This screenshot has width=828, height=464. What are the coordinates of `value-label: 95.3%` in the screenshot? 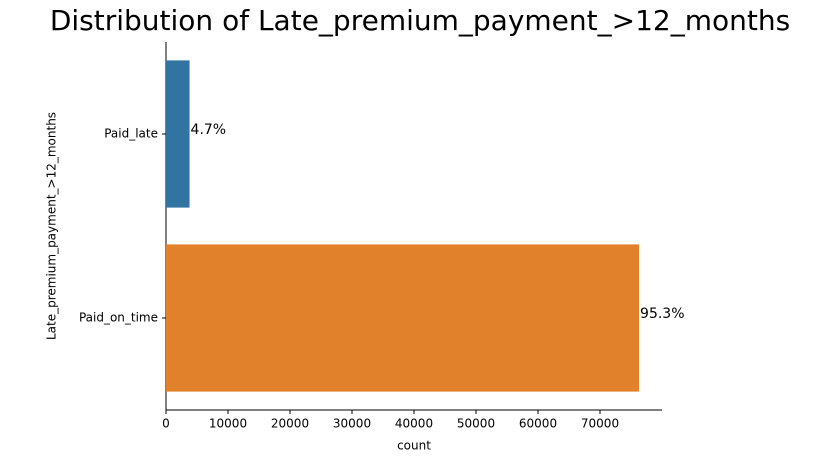 It's located at (662, 314).